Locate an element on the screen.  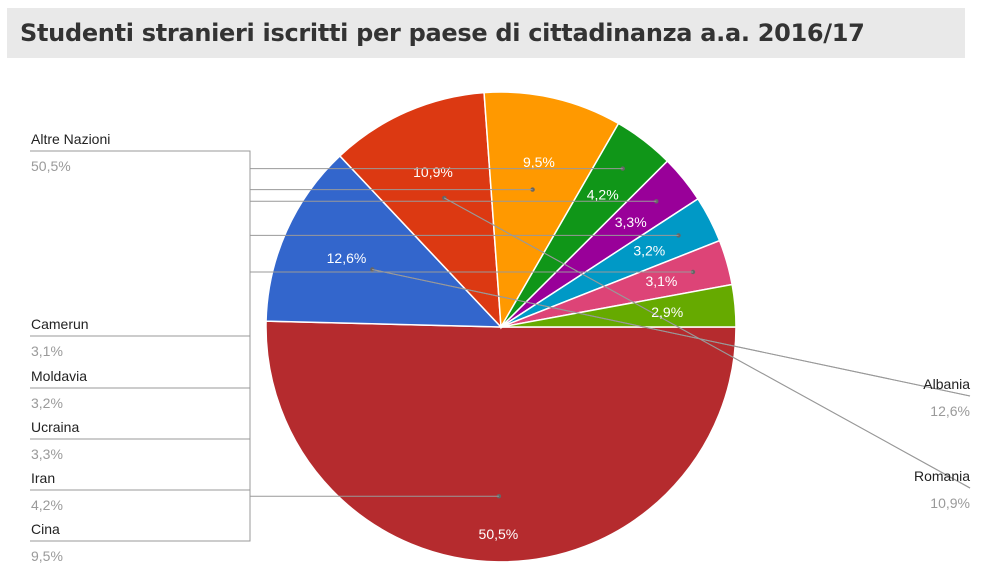
legend-value: 3,3% is located at coordinates (47, 454).